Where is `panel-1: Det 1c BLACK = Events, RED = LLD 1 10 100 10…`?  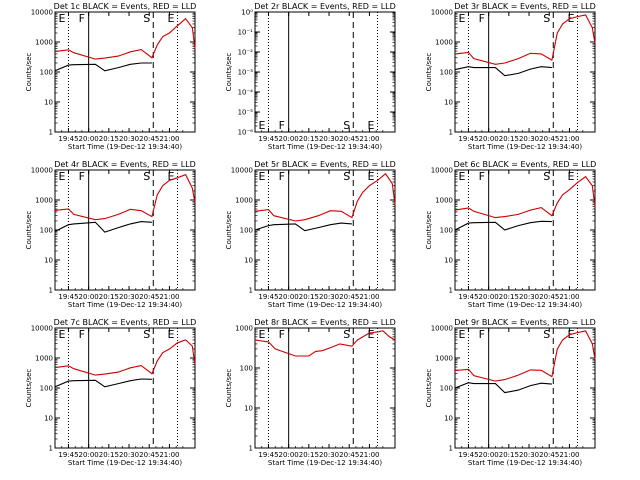
panel-1: Det 1c BLACK = Events, RED = LLD 1 10 100 10… is located at coordinates (110, 76).